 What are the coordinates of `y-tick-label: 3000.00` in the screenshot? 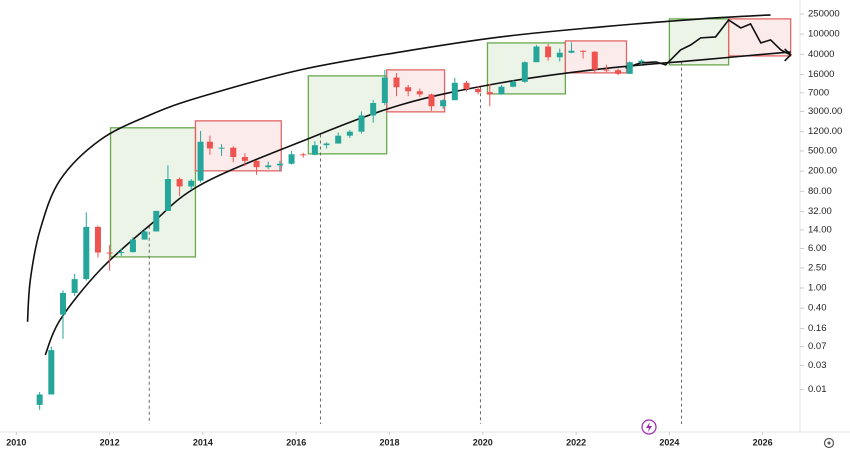 It's located at (825, 111).